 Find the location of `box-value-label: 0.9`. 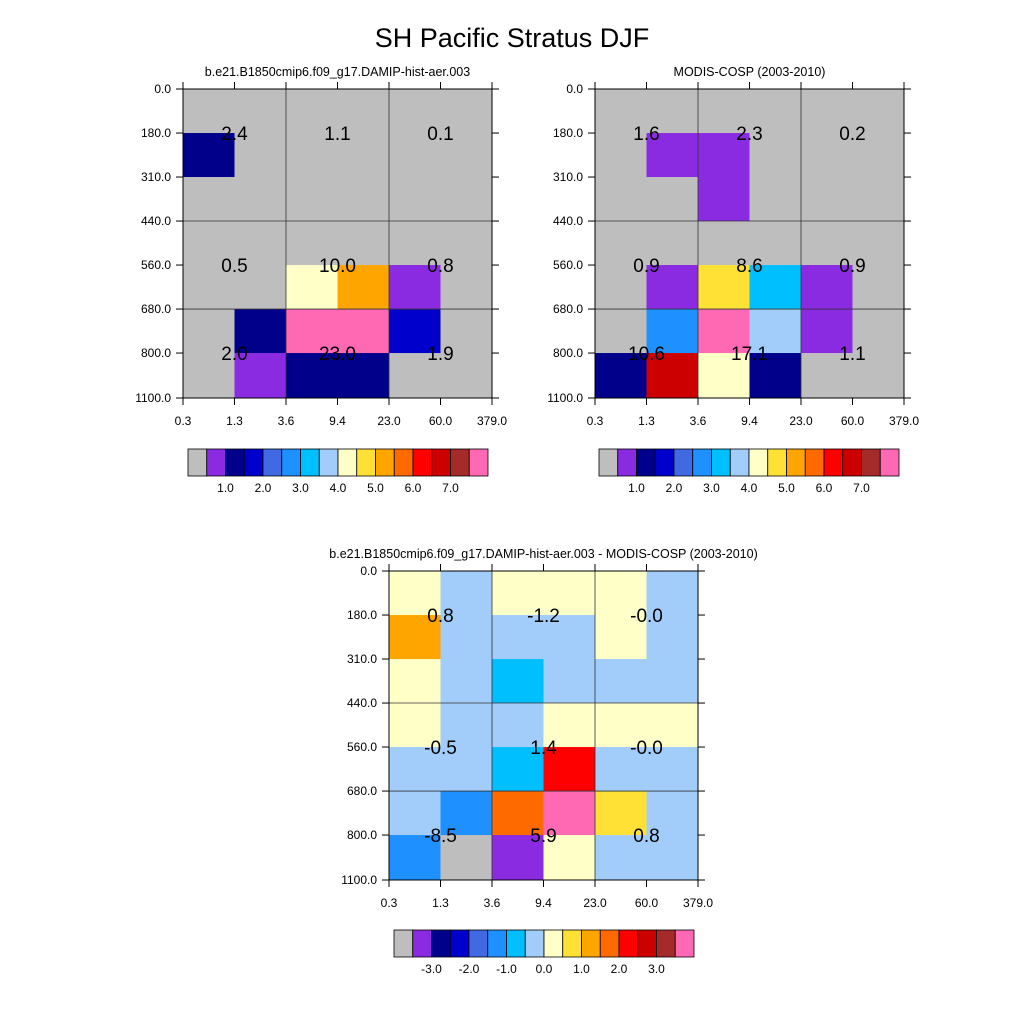

box-value-label: 0.9 is located at coordinates (646, 266).